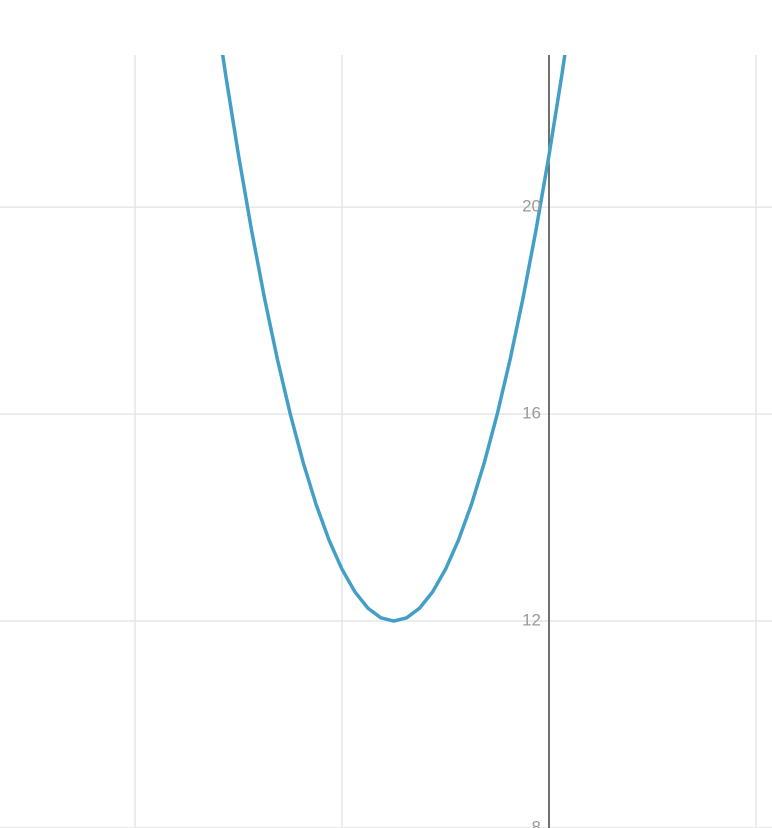 Image resolution: width=772 pixels, height=828 pixels. I want to click on y-tick-label: 8, so click(536, 822).